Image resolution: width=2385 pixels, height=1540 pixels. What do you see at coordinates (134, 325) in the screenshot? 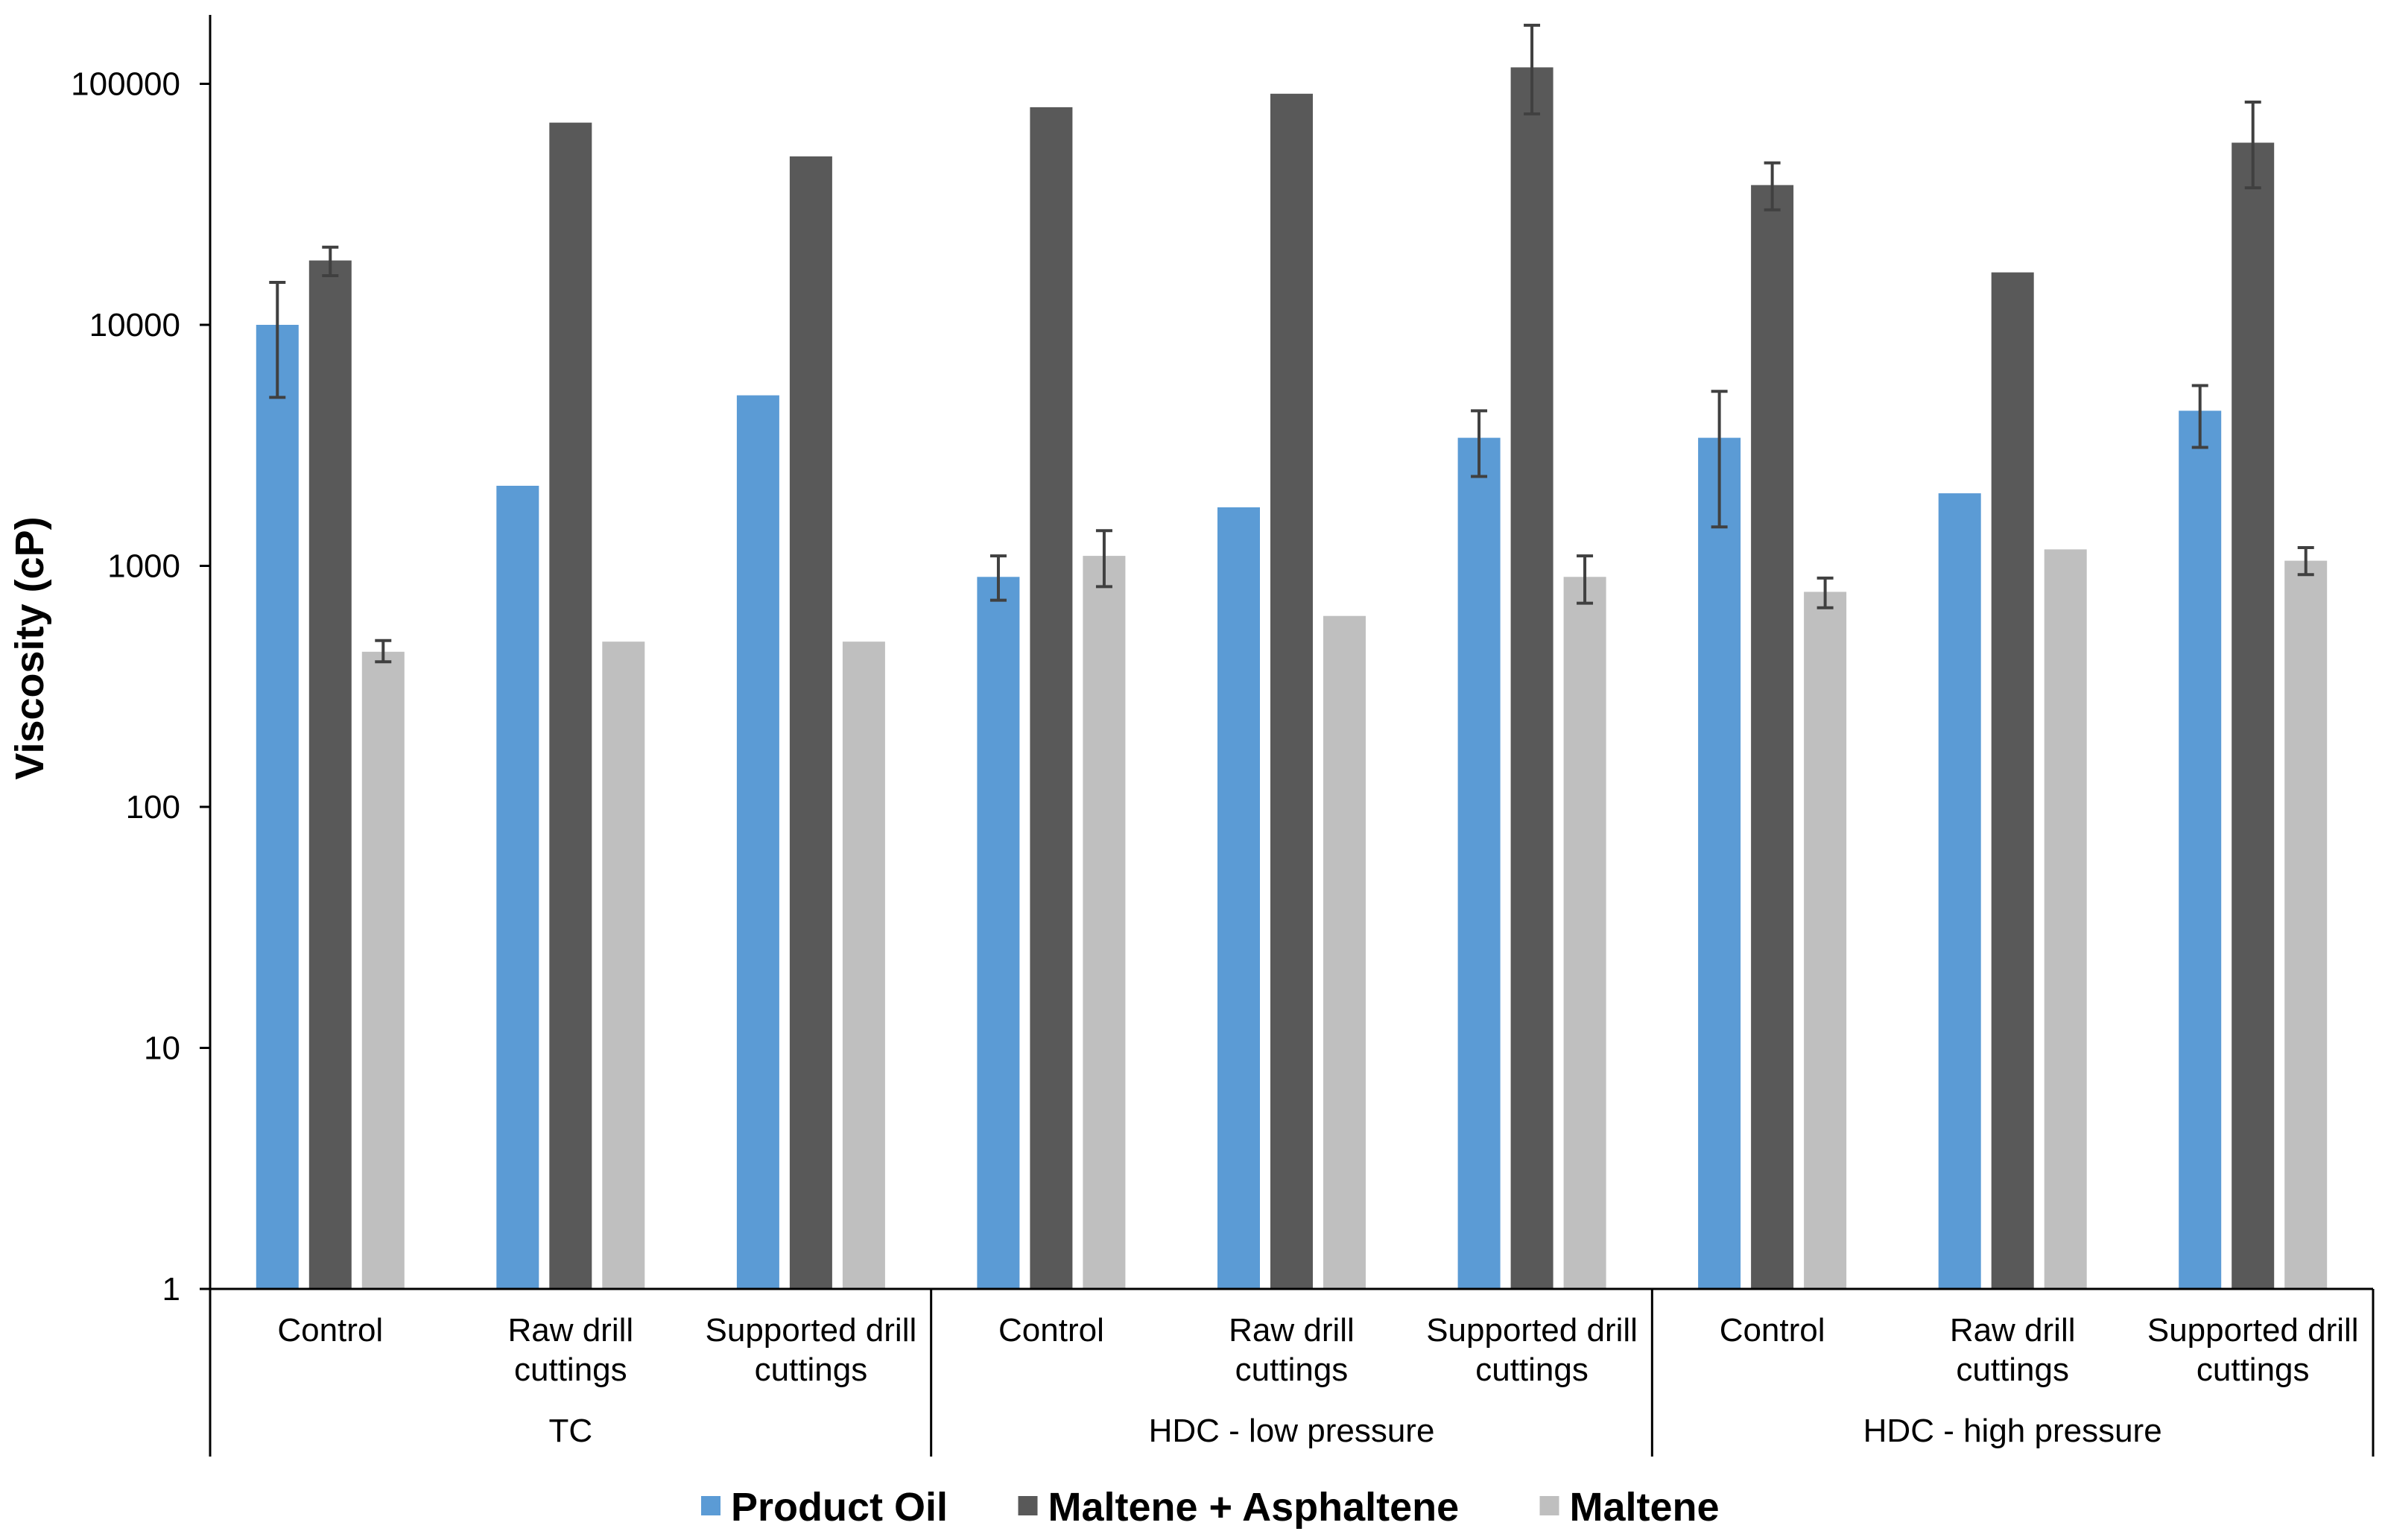
I see `y-tick-label: 10000` at bounding box center [134, 325].